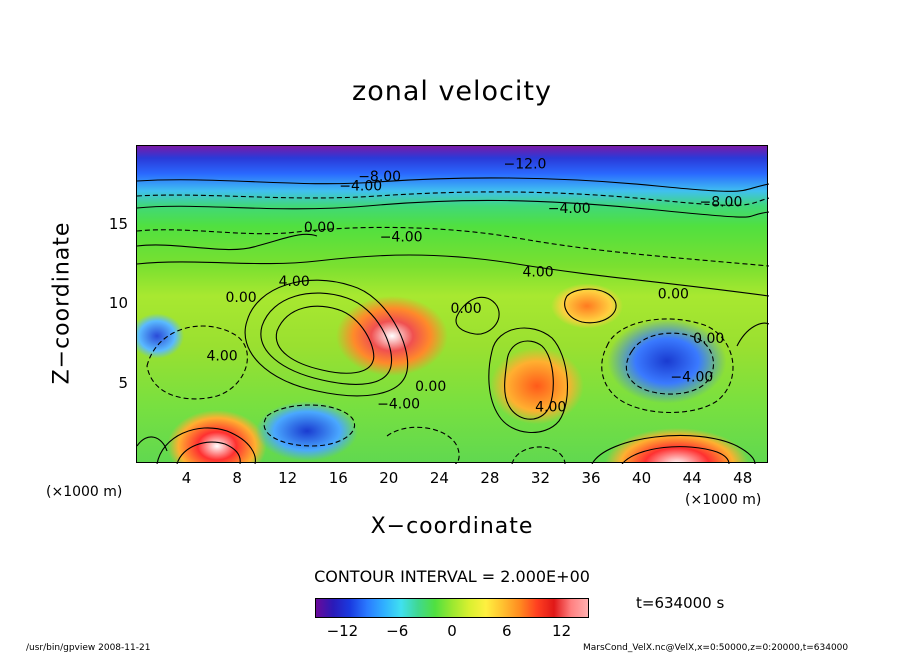  I want to click on y-tick-label: 10, so click(118, 303).